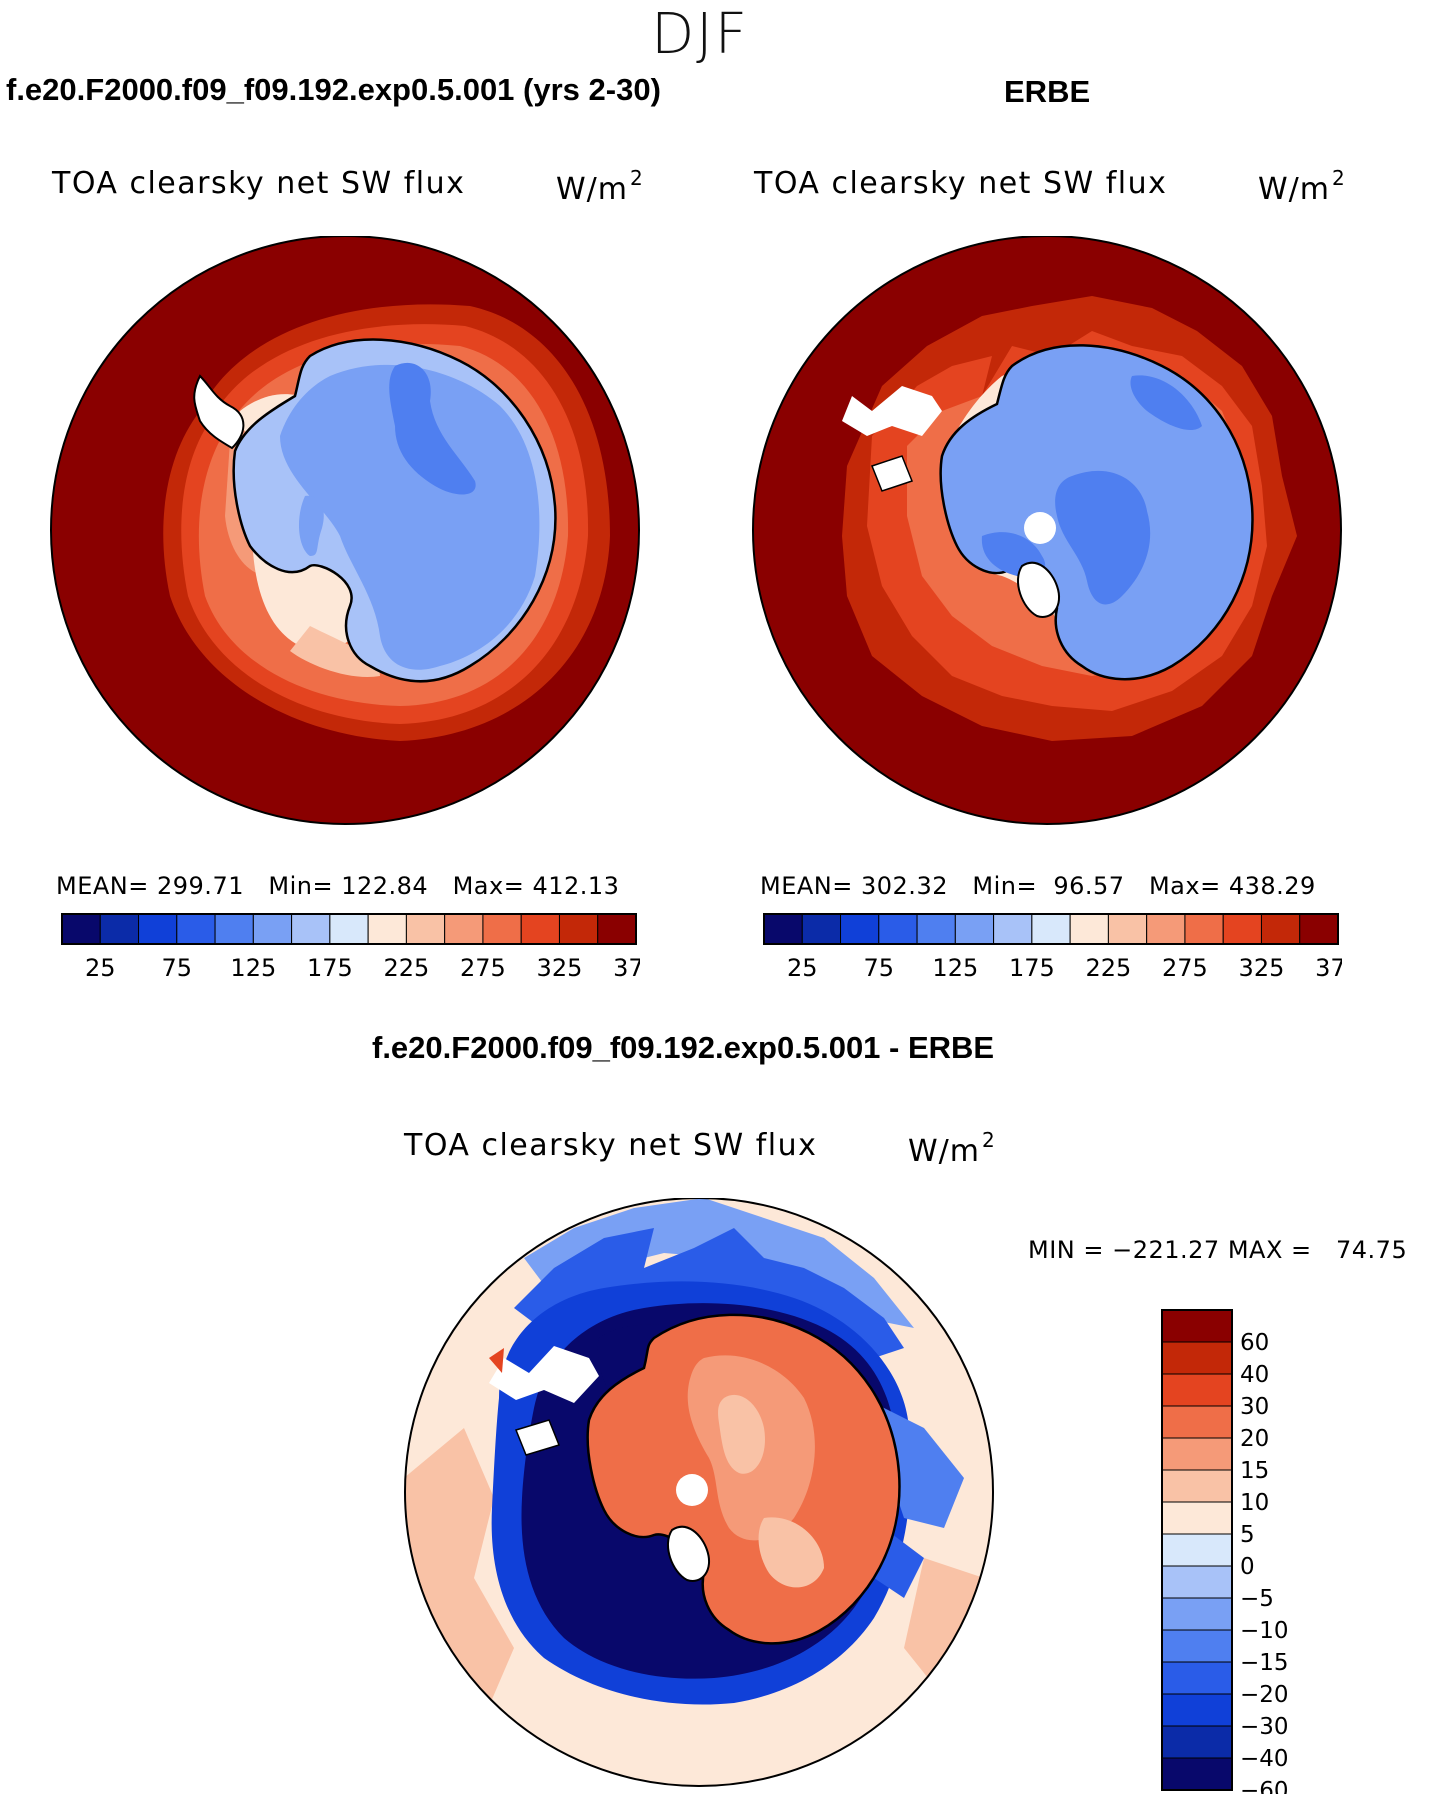 The width and height of the screenshot is (1434, 1800). Describe the element at coordinates (1038, 886) in the screenshot. I see `obs-stats: MEAN= 302.32 Min= 96.57 Max= 438.29` at that location.